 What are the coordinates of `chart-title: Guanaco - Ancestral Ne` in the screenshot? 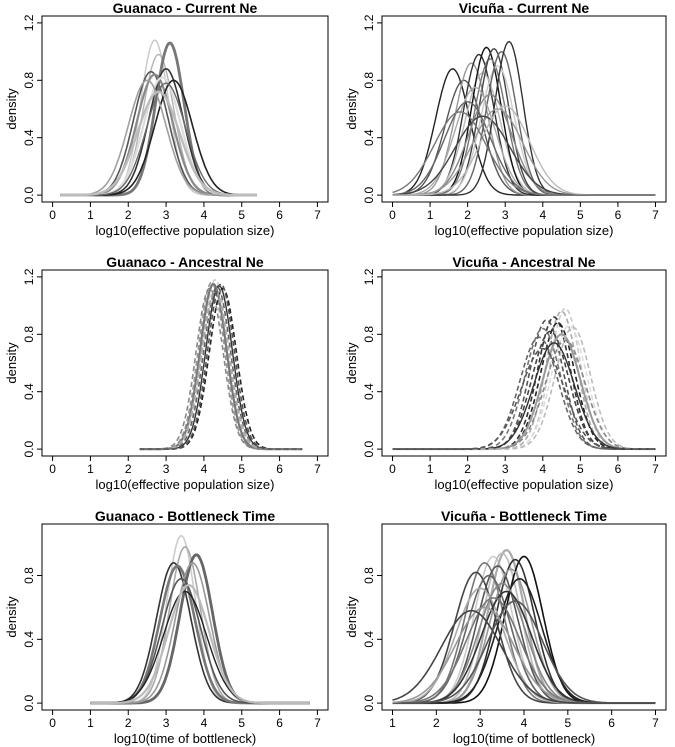 It's located at (185, 262).